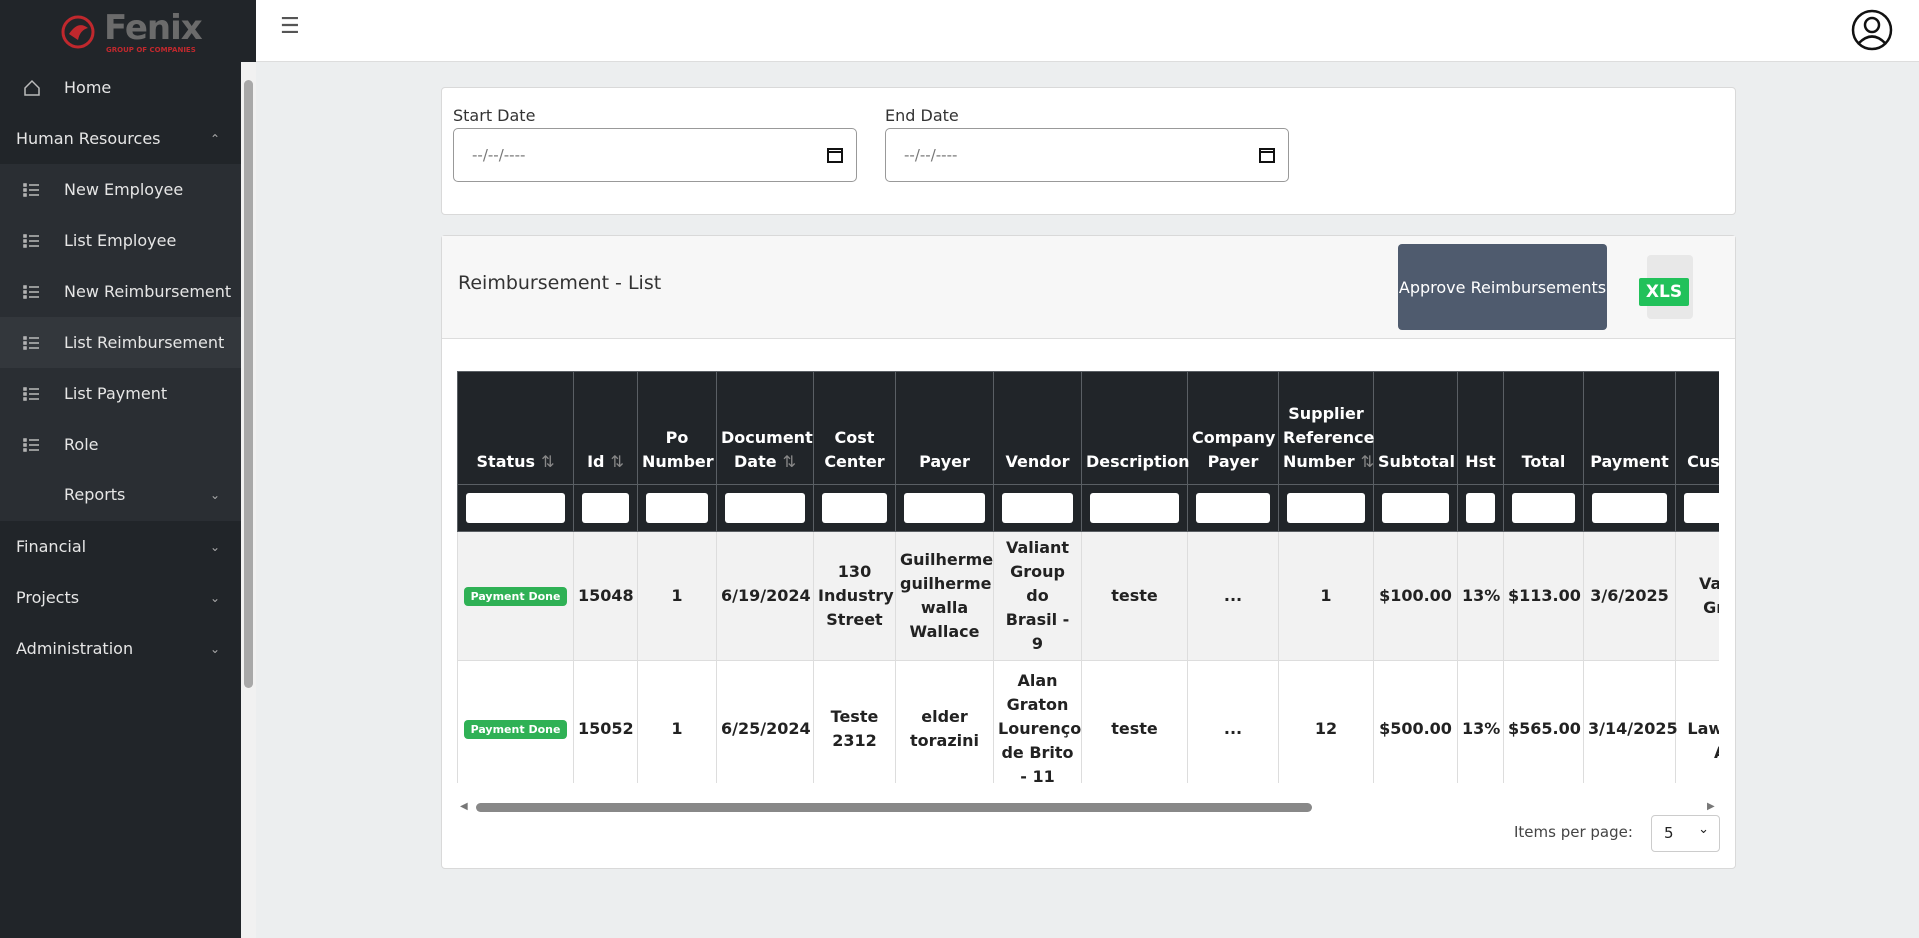  What do you see at coordinates (1037, 596) in the screenshot?
I see `table-cell: Valiant Group do Brasil - 9` at bounding box center [1037, 596].